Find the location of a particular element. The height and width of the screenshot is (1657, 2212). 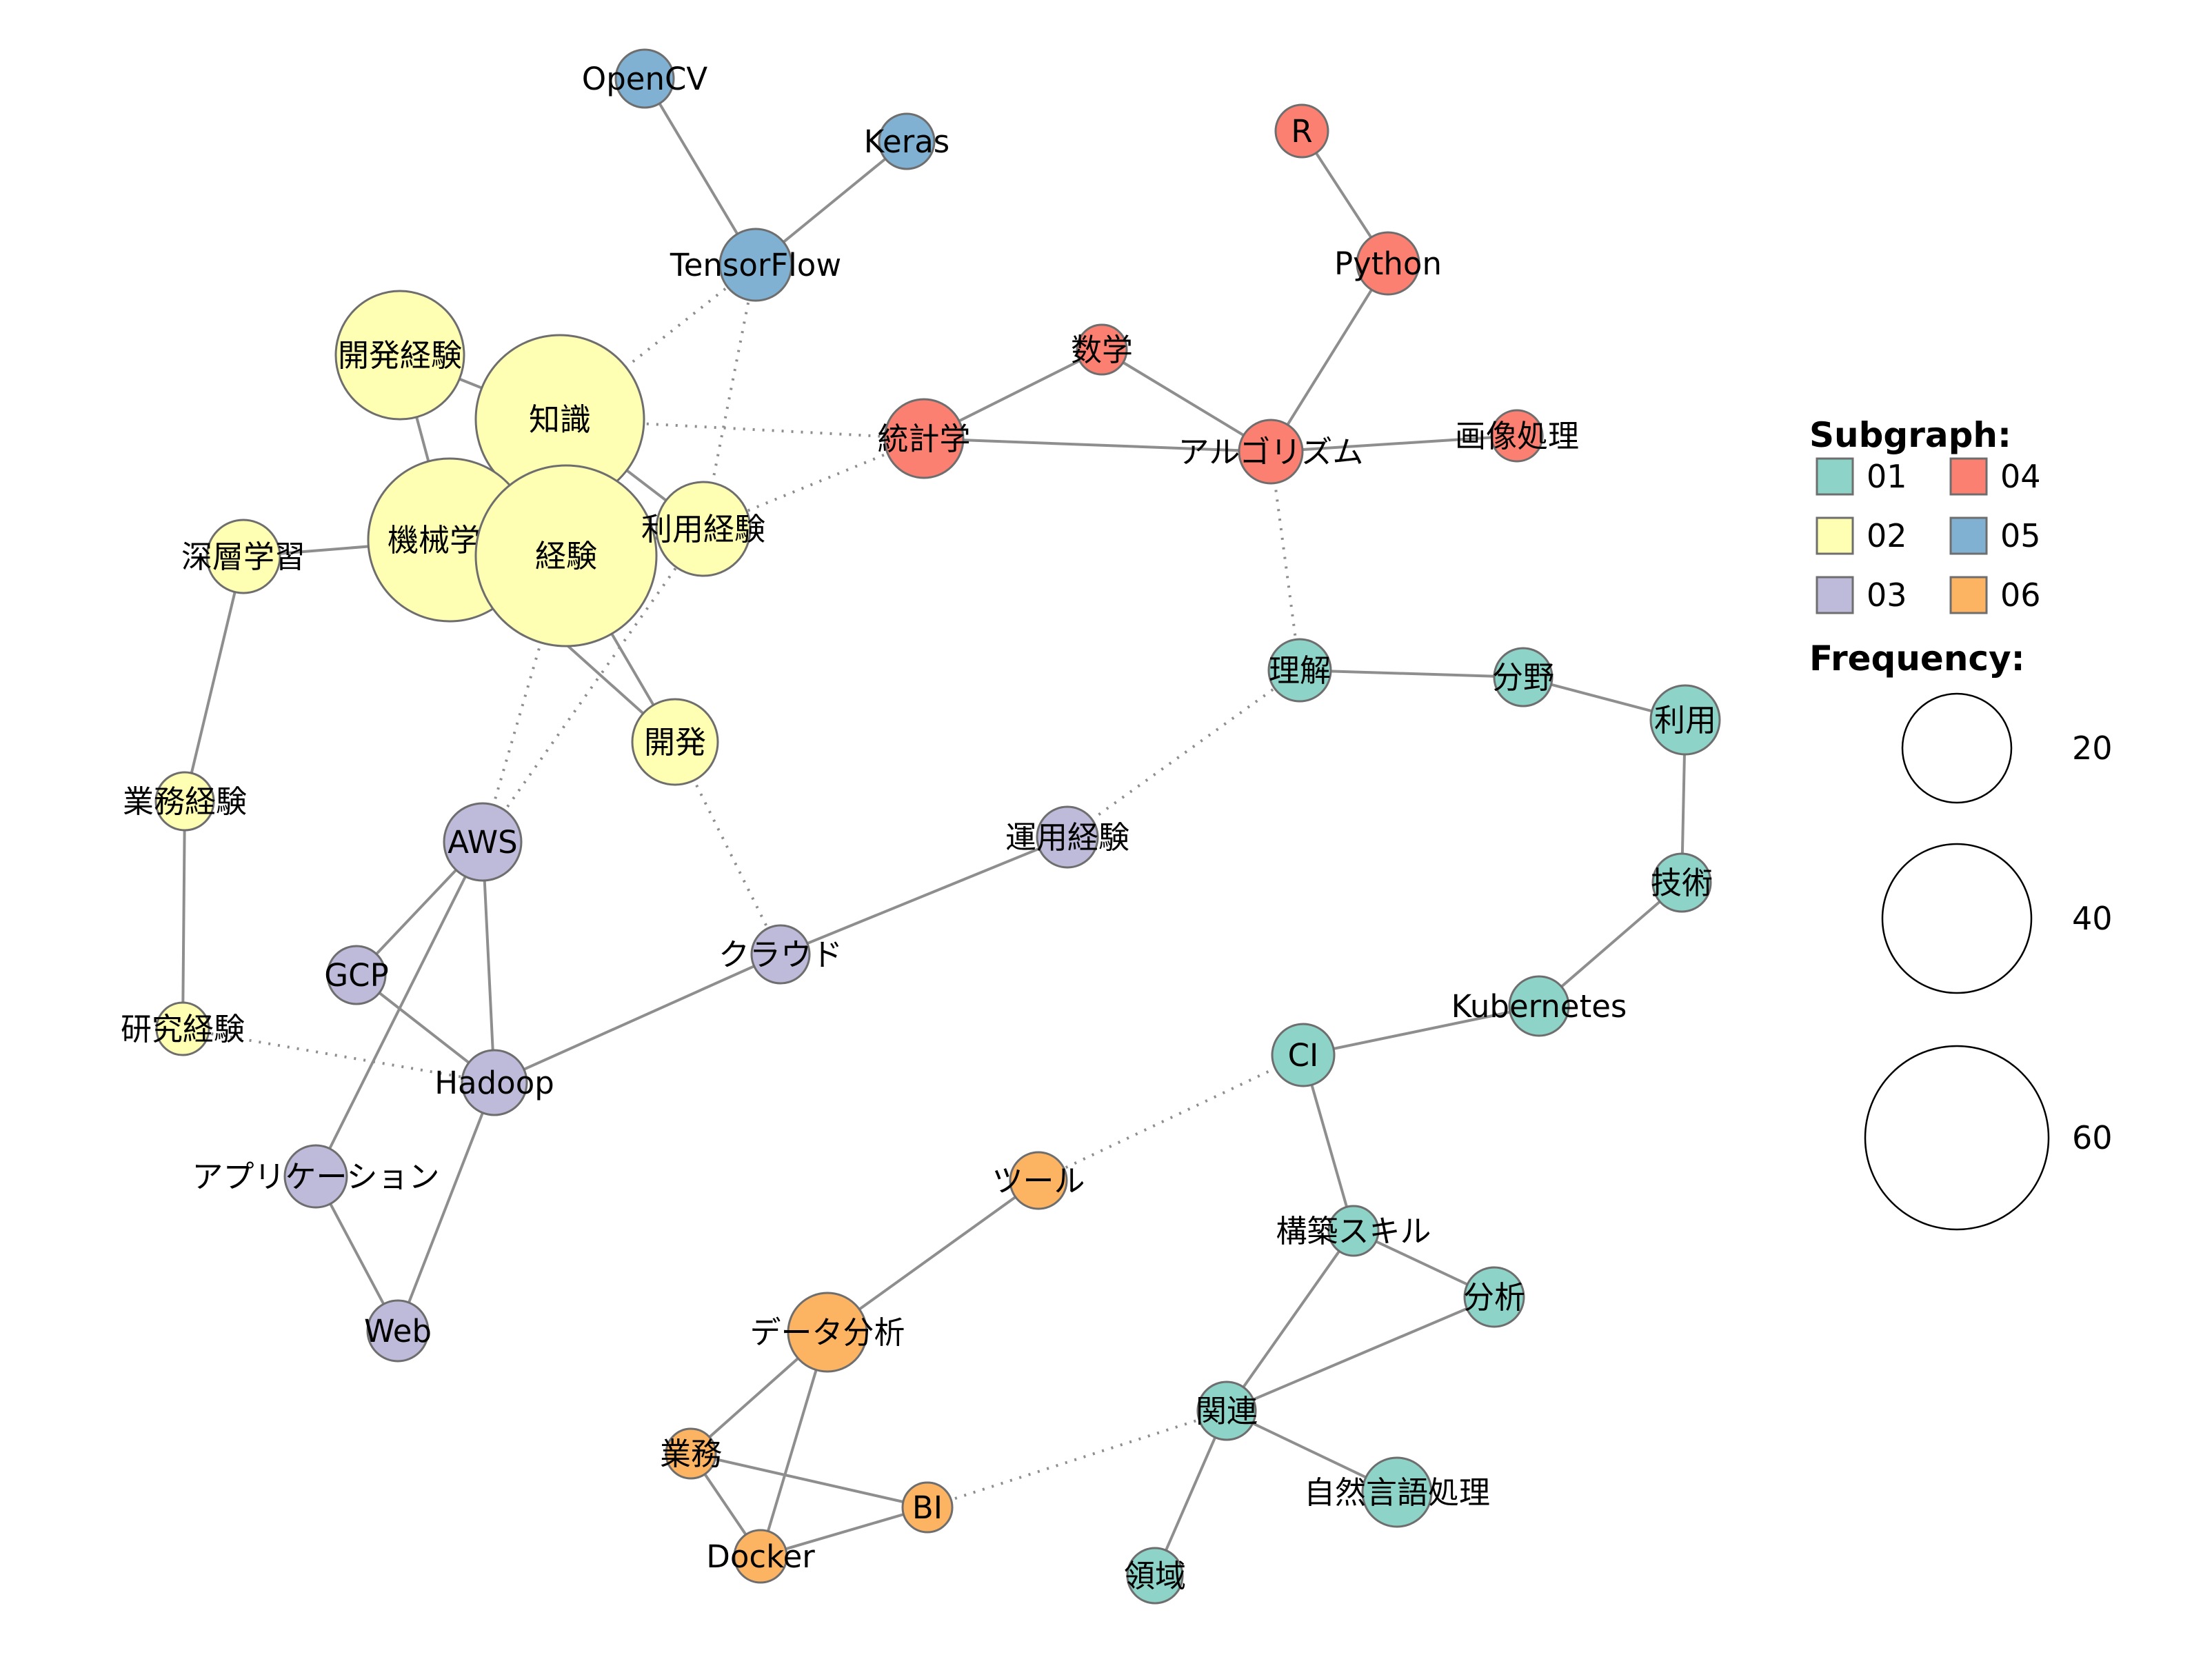

node-label-operation-experience: 運用経験 is located at coordinates (1067, 837).